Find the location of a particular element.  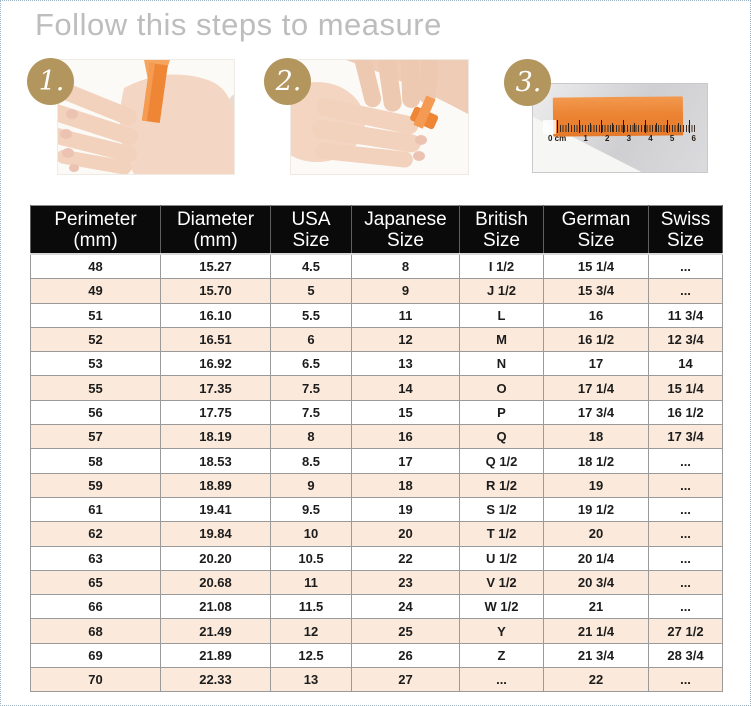

table-row: 56 17.75 7.5 15 P 17 3/4 16 1/2 is located at coordinates (376, 412).